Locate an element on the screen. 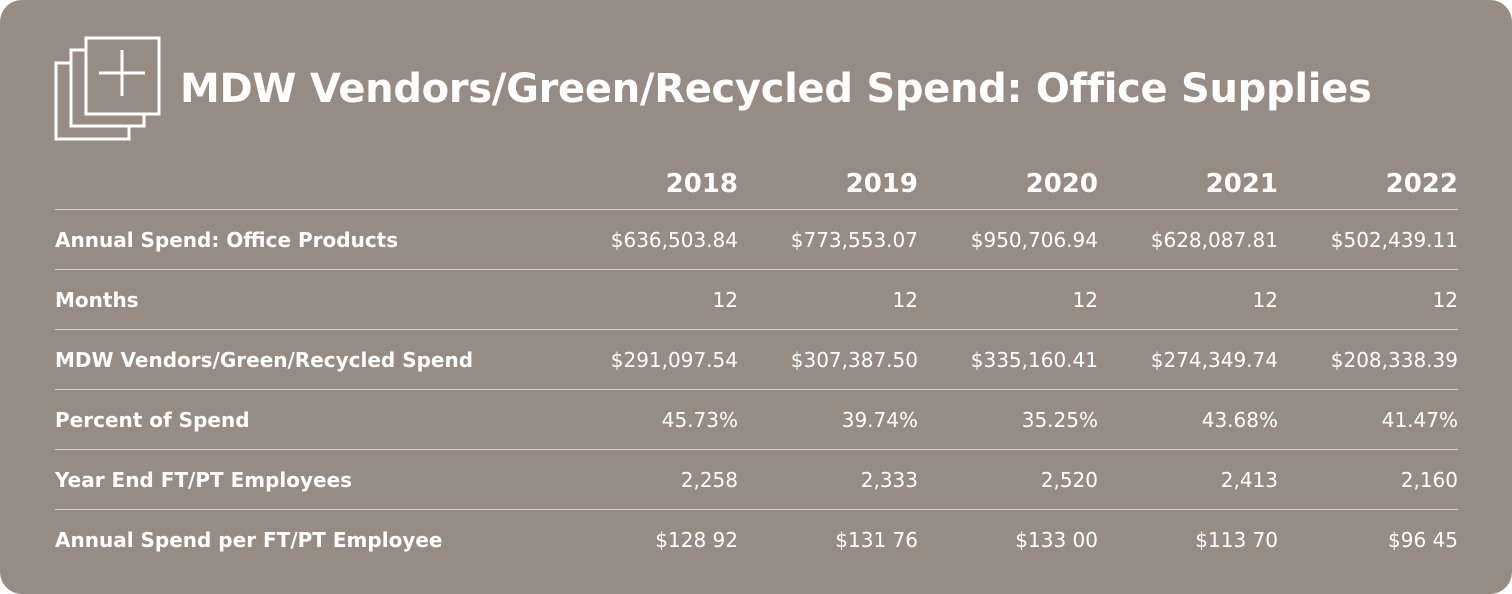 Image resolution: width=1512 pixels, height=594 pixels. table-cell: $128 92 is located at coordinates (648, 539).